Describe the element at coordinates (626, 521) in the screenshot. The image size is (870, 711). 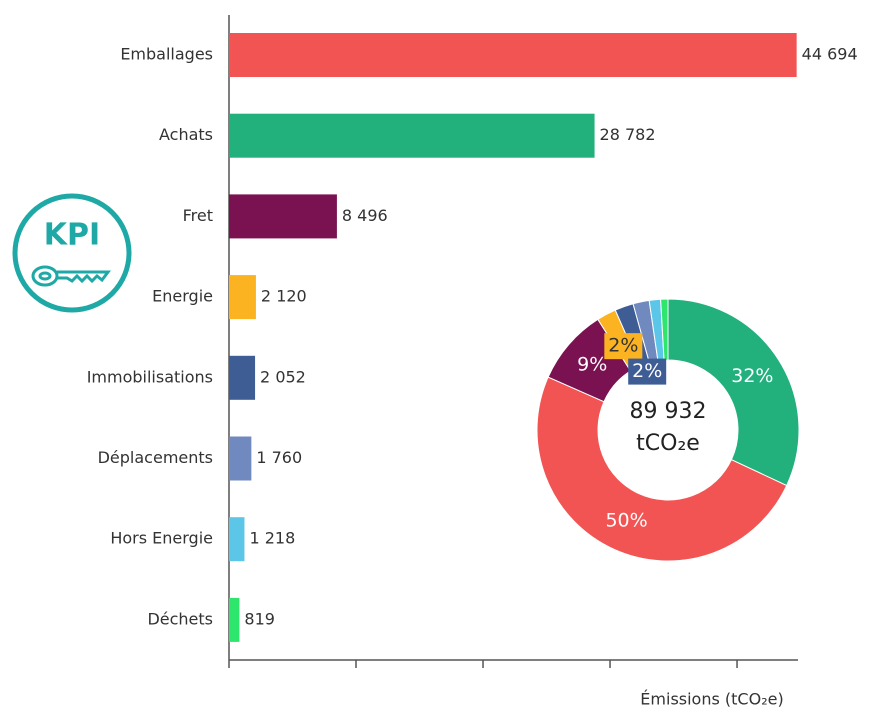
I see `percent-label: 50%` at that location.